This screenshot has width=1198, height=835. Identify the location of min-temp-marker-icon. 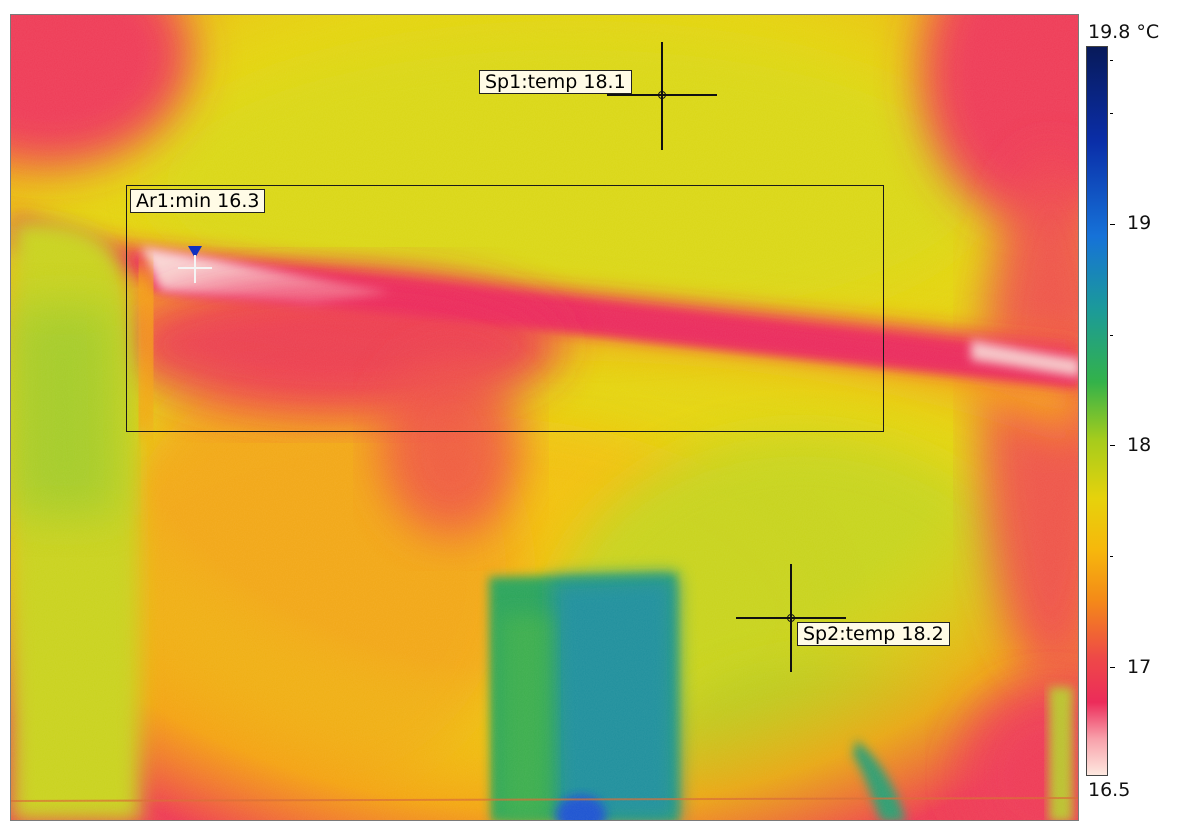
(195, 252).